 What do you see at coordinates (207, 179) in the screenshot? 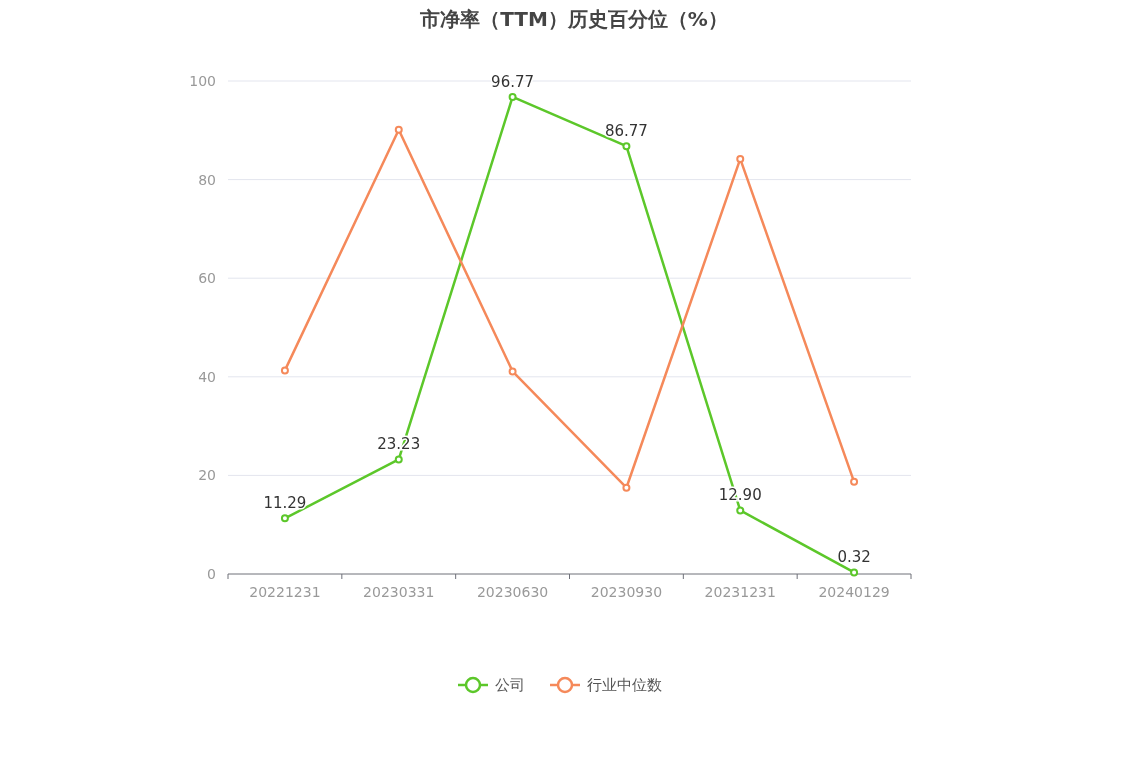
I see `y-tick-label: 80` at bounding box center [207, 179].